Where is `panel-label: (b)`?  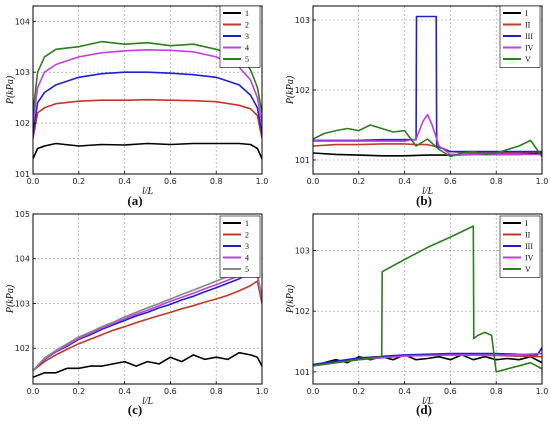 panel-label: (b) is located at coordinates (424, 200).